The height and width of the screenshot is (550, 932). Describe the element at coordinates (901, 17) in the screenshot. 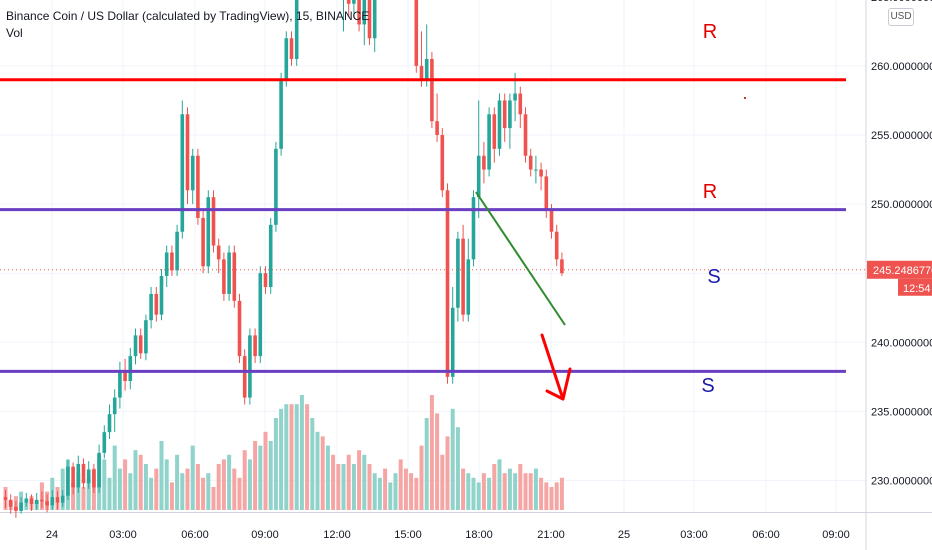

I see `currency-button: USD` at that location.